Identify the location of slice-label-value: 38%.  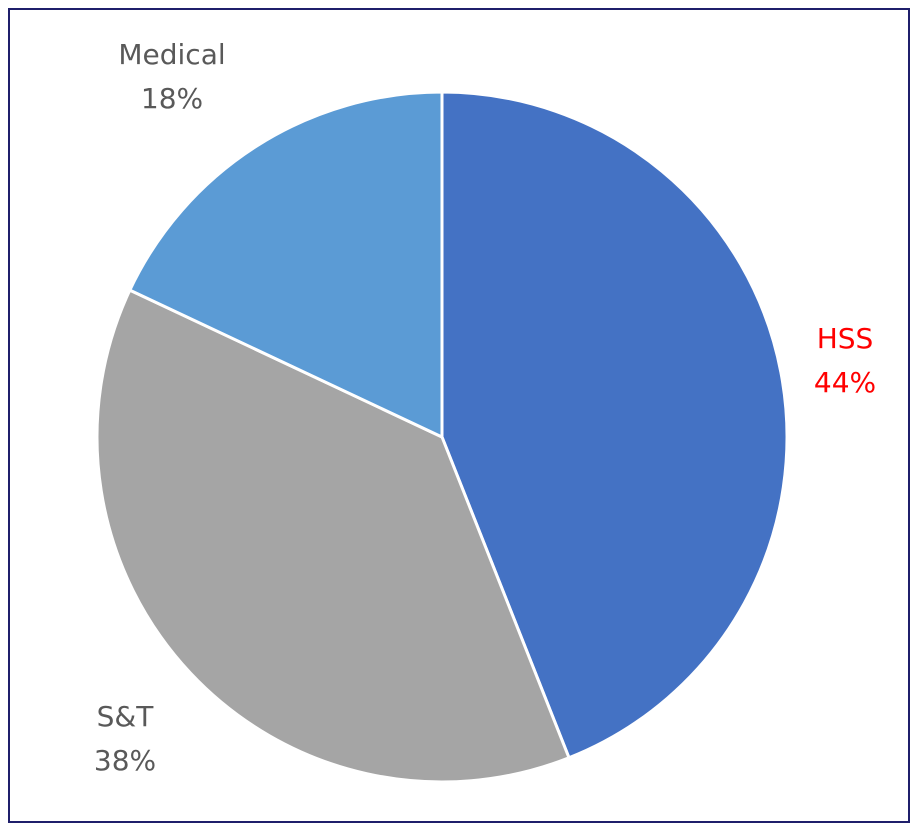
(125, 760).